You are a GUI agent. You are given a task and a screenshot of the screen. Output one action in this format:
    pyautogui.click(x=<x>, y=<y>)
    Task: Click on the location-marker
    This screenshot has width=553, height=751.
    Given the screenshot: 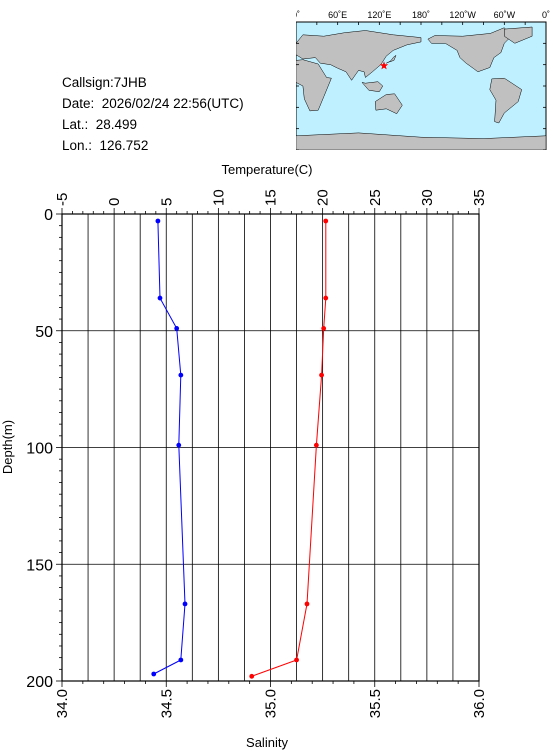 What is the action you would take?
    pyautogui.click(x=384, y=65)
    